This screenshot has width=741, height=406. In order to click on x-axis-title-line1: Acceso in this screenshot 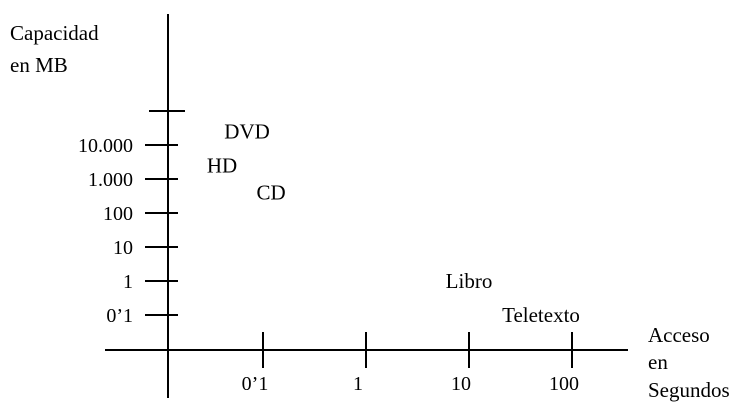, I will do `click(679, 335)`.